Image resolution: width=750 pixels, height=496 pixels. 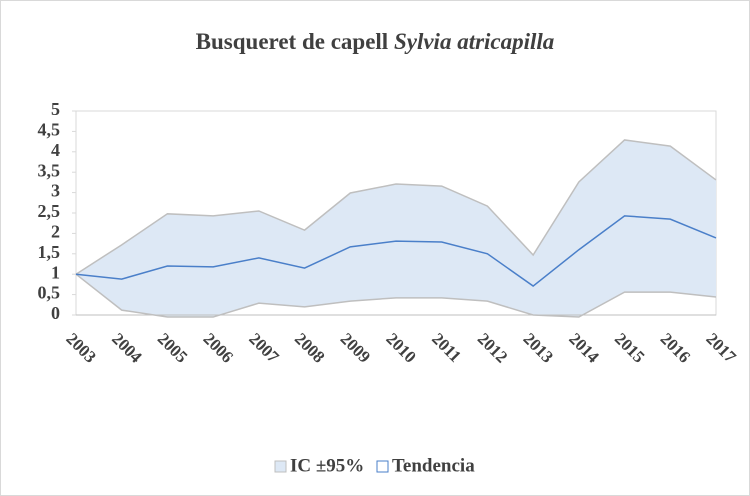 What do you see at coordinates (49, 252) in the screenshot?
I see `y-tick-label: 1,5` at bounding box center [49, 252].